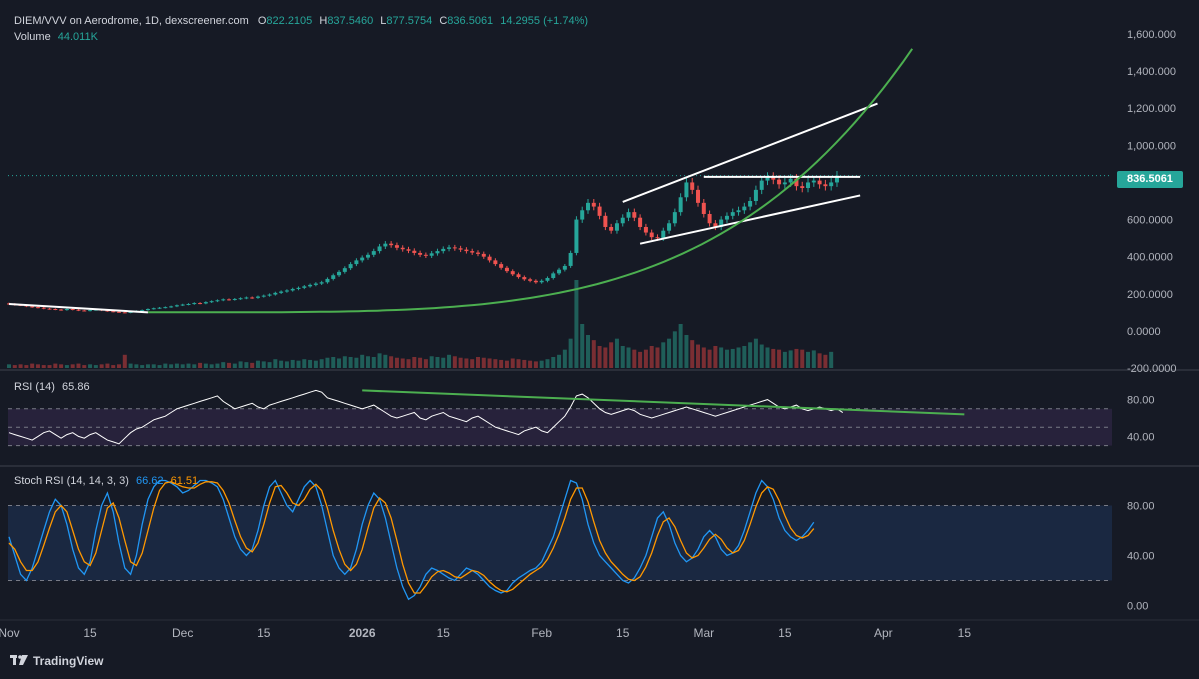  I want to click on left-trend-line, so click(78, 308).